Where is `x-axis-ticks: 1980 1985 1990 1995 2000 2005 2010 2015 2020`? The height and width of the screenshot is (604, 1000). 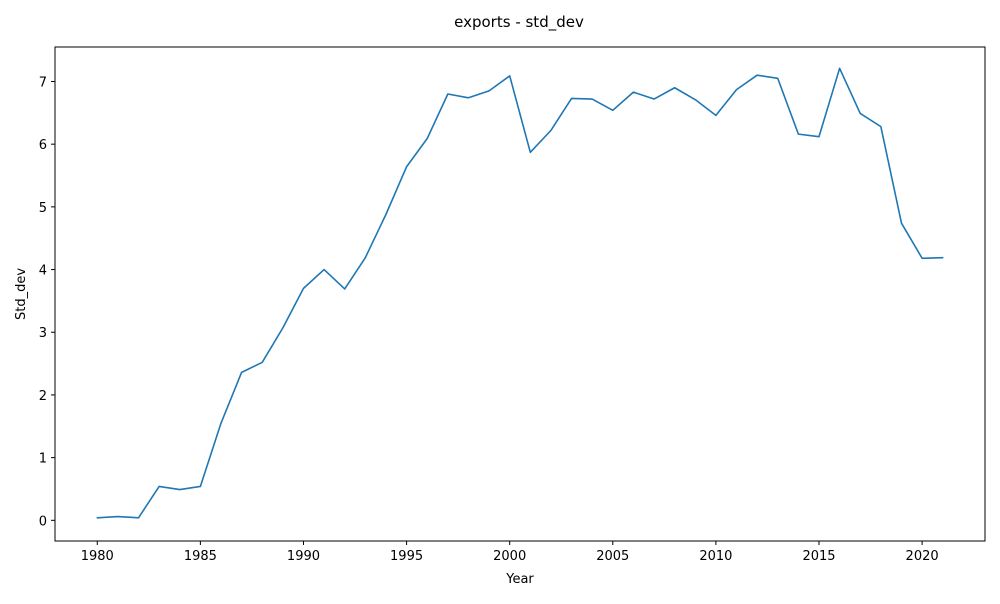 x-axis-ticks: 1980 1985 1990 1995 2000 2005 2010 2015 2020 is located at coordinates (510, 552).